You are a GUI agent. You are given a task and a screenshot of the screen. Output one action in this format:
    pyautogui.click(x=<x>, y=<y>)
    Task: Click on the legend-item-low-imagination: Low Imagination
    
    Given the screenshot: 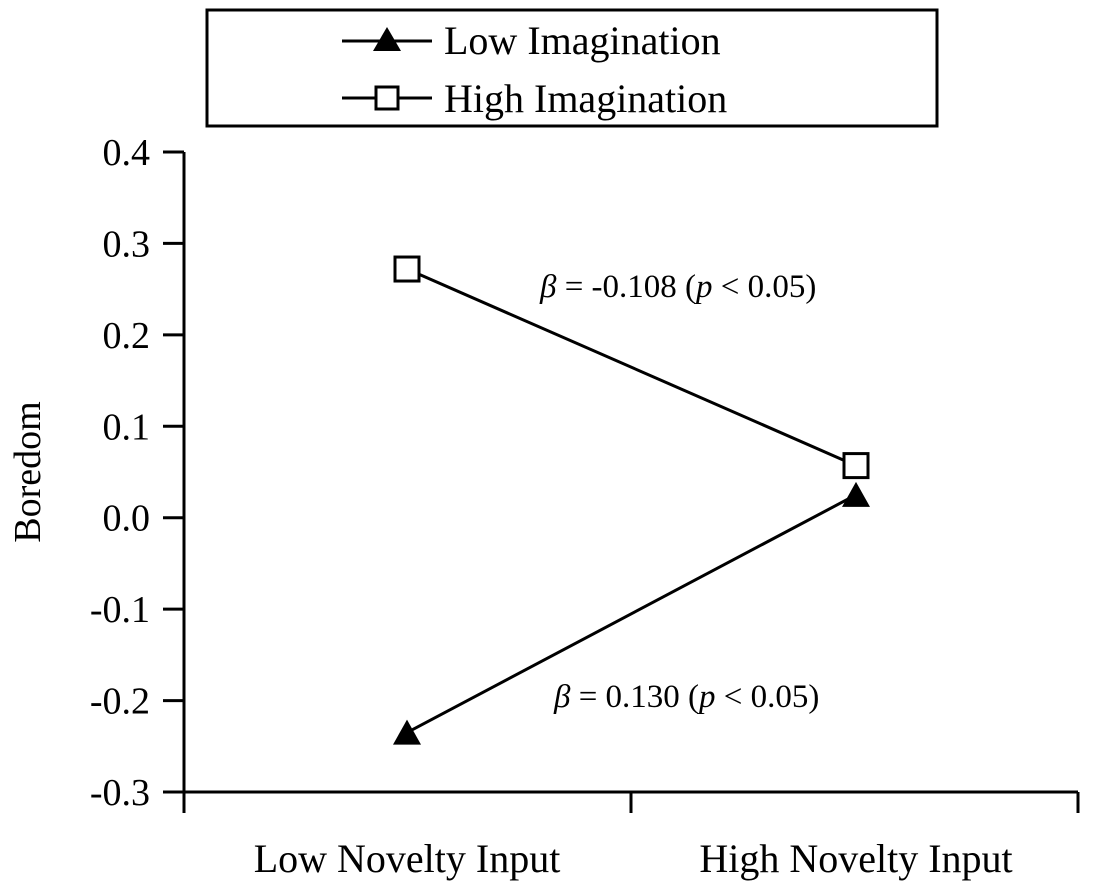 What is the action you would take?
    pyautogui.click(x=531, y=40)
    